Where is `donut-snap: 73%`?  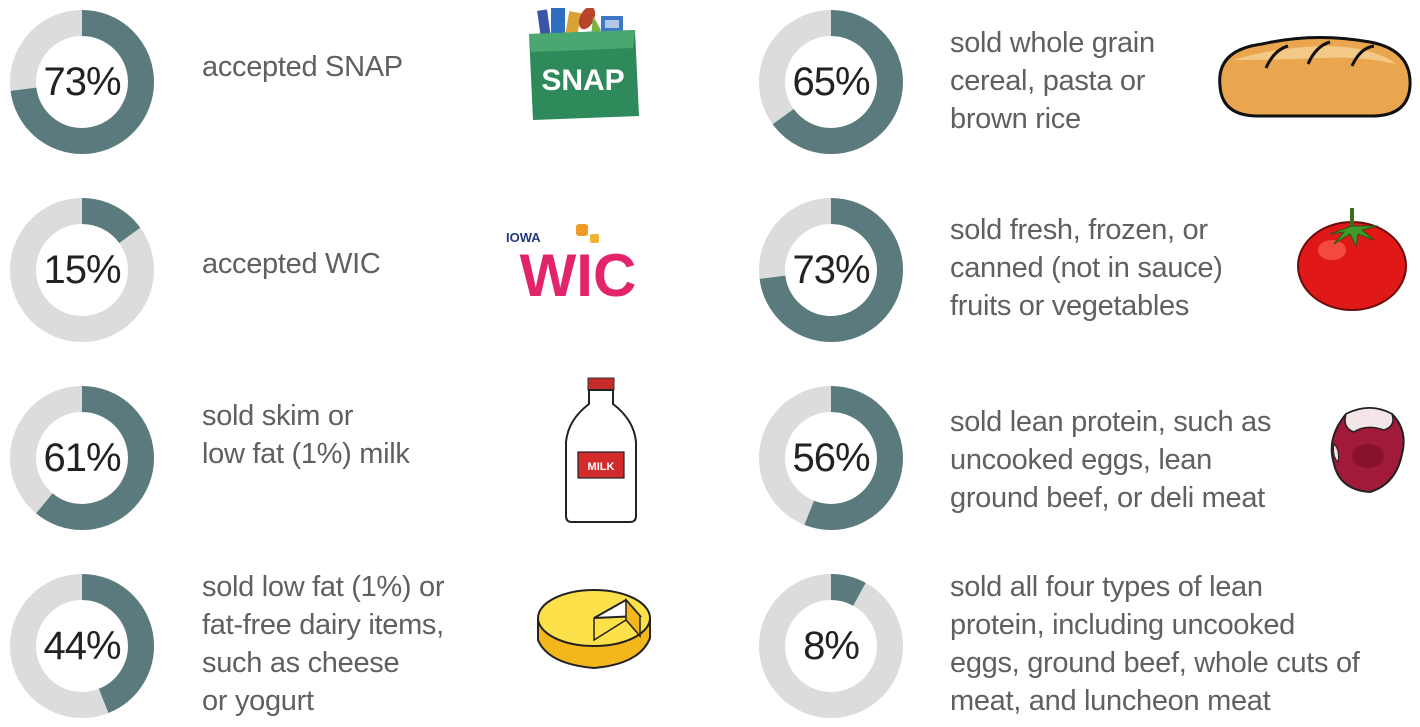 donut-snap: 73% is located at coordinates (82, 82).